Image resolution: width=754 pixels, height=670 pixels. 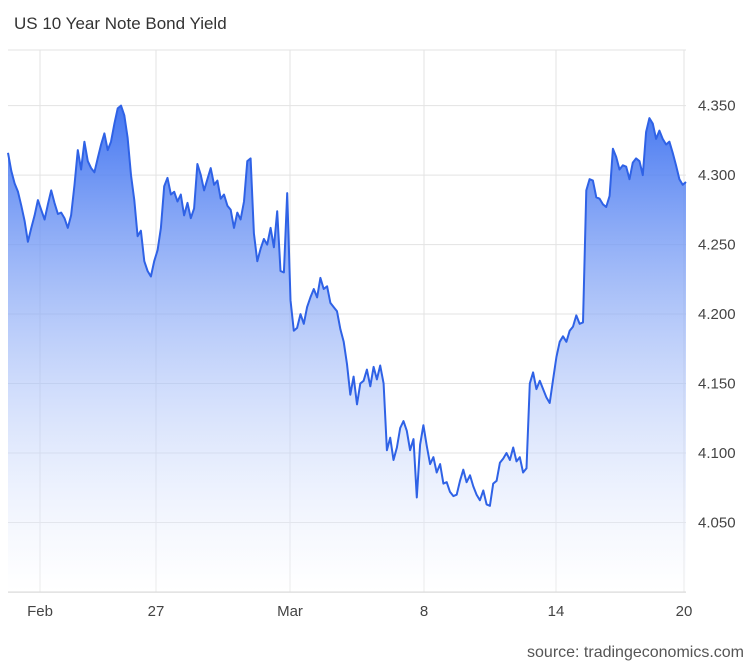 I want to click on x-tick-label: 8, so click(x=424, y=611).